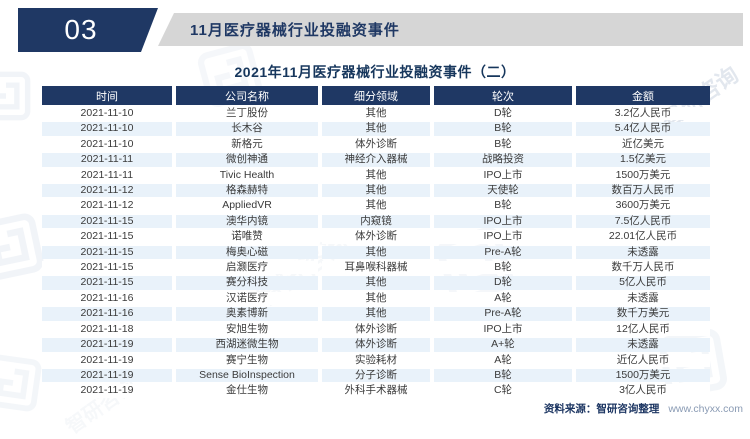 The width and height of the screenshot is (750, 439). Describe the element at coordinates (450, 29) in the screenshot. I see `section-title-bar: 11月医疗器械行业投融资事件` at that location.